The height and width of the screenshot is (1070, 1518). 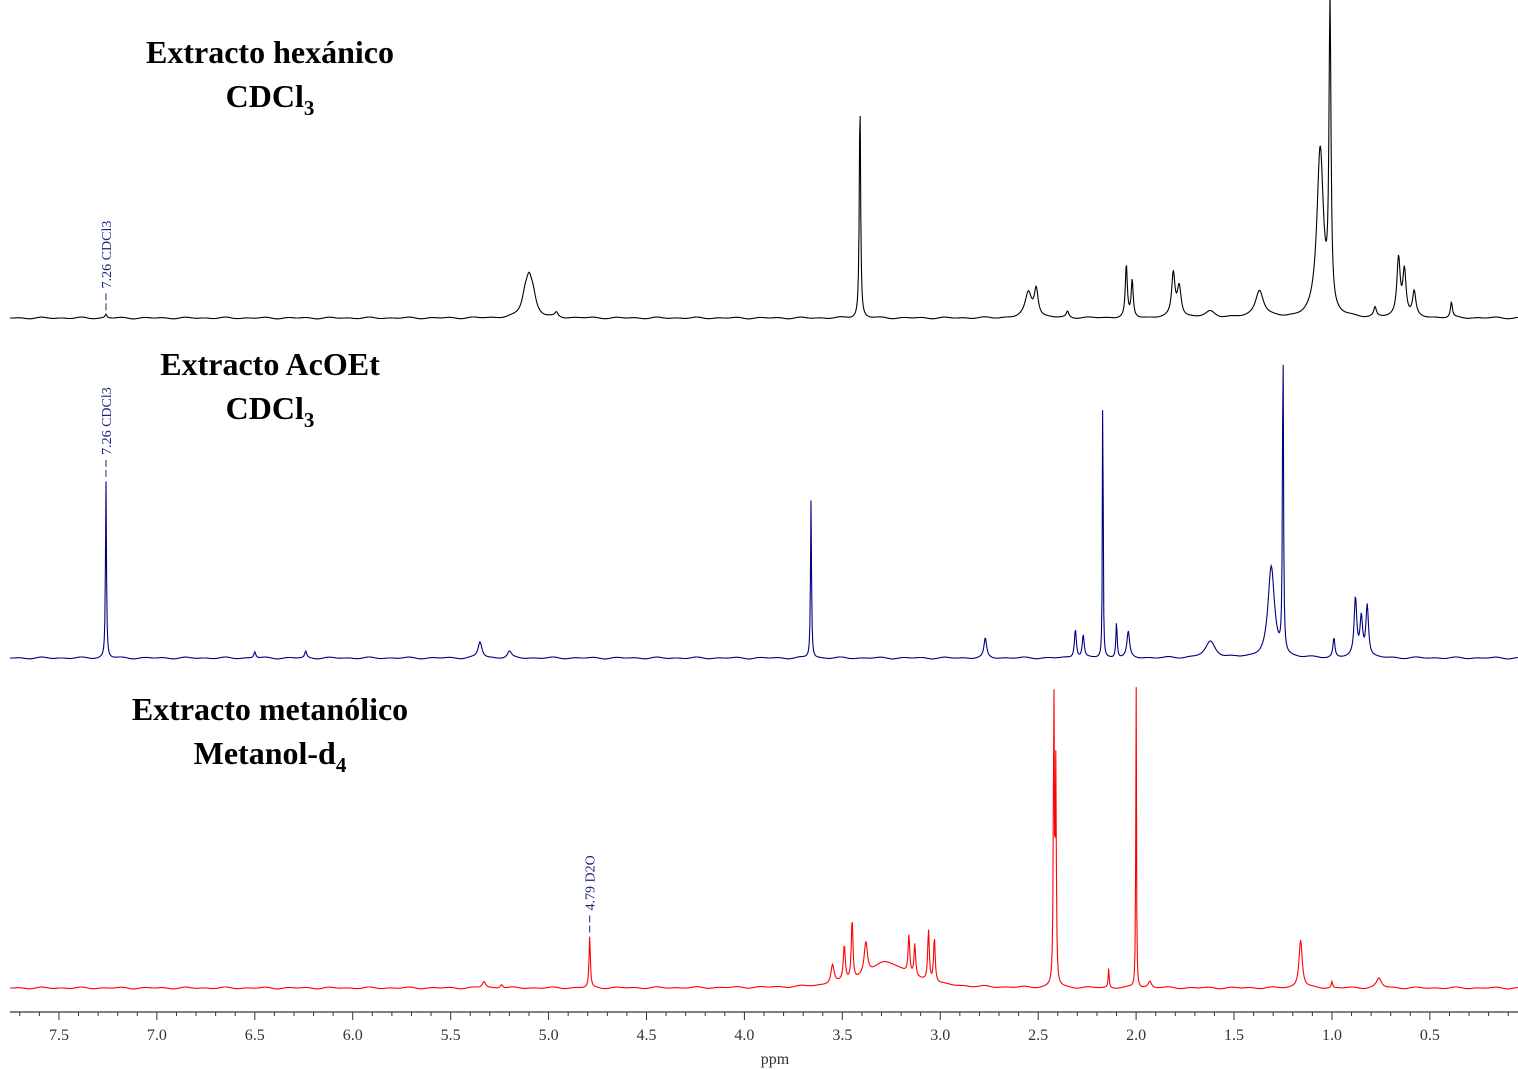 I want to click on spectrum-title-1: Extracto hexánico, so click(x=270, y=52).